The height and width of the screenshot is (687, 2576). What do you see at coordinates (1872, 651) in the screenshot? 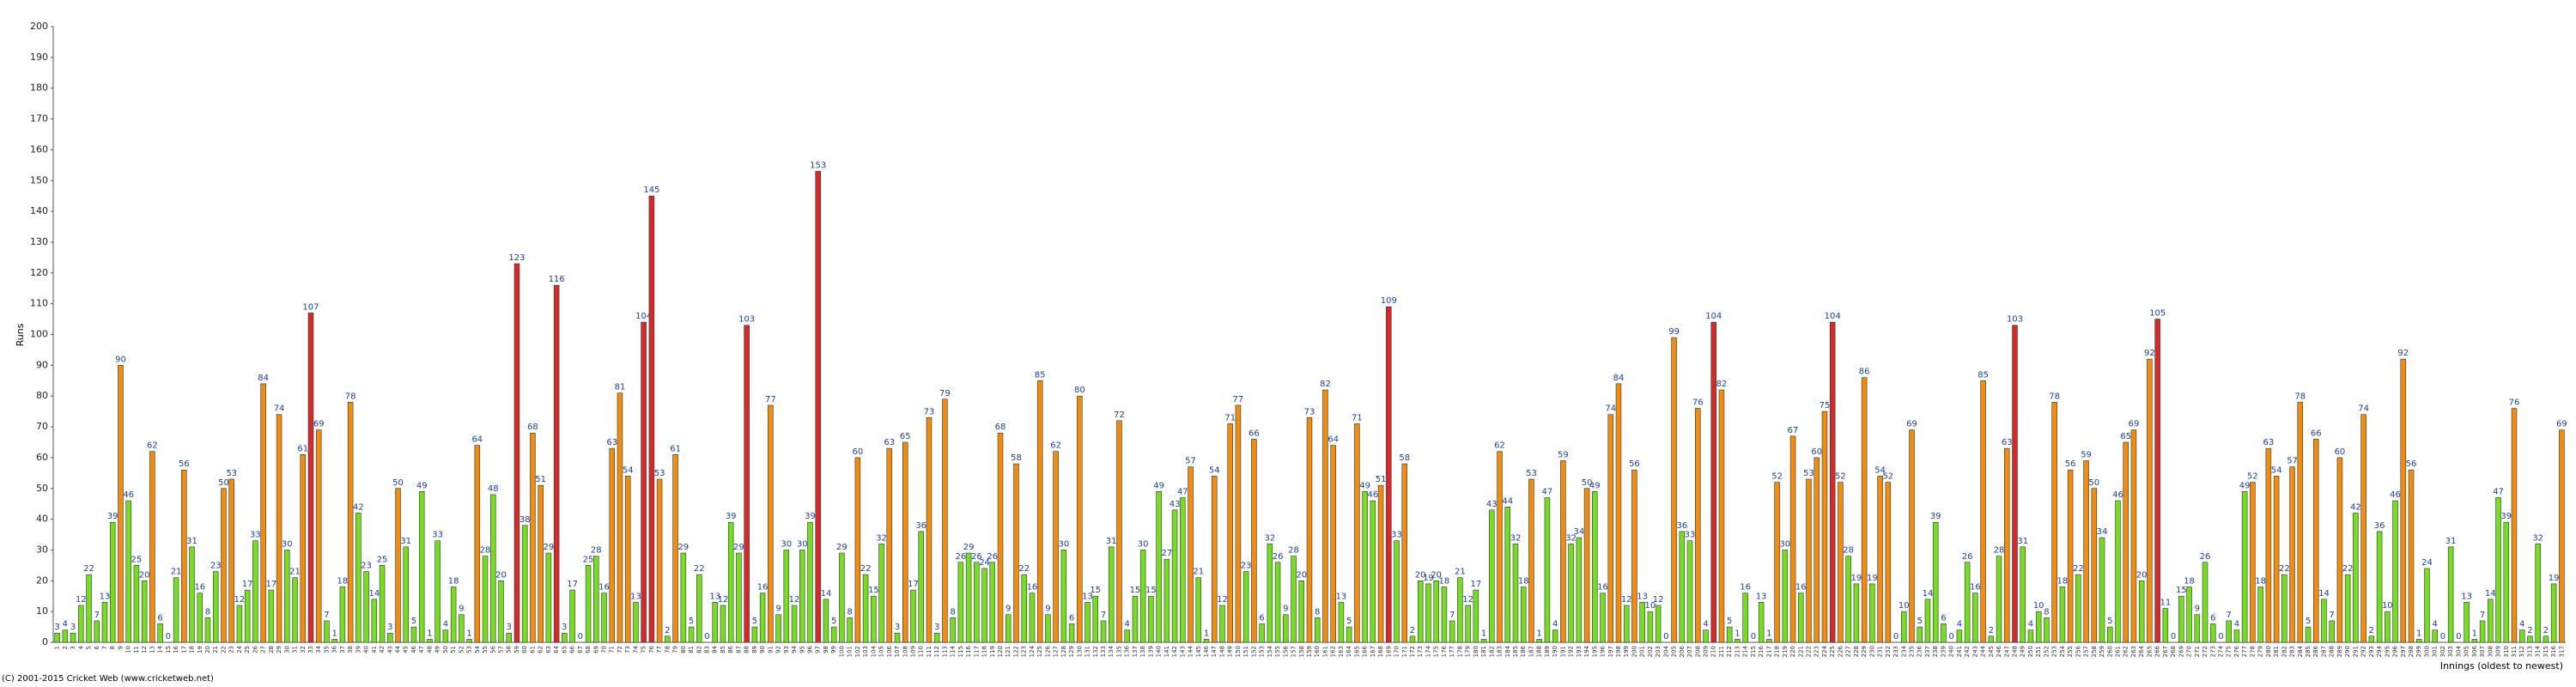
I see `x-tick-label: 230` at bounding box center [1872, 651].